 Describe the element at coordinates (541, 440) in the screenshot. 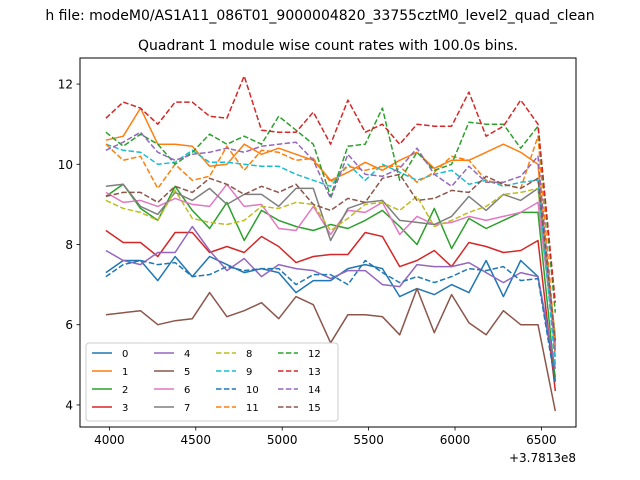

I see `x-tick-label: 6500` at that location.